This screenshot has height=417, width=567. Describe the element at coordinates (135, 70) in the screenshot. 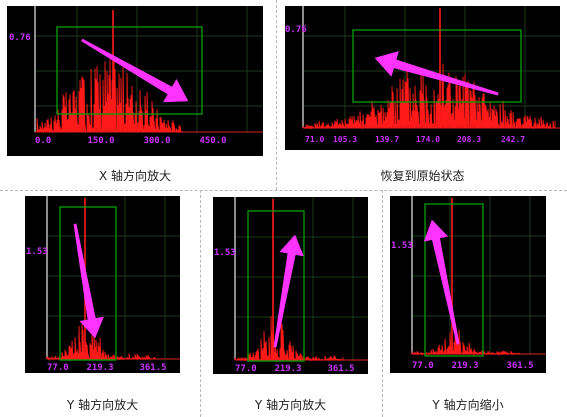

I see `arrow-down-right-icon` at that location.